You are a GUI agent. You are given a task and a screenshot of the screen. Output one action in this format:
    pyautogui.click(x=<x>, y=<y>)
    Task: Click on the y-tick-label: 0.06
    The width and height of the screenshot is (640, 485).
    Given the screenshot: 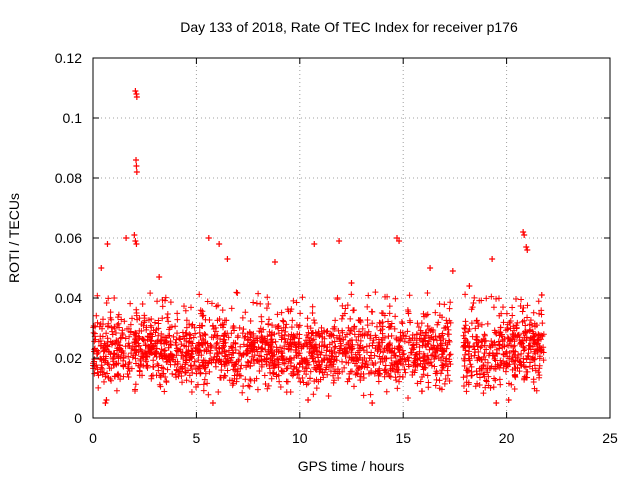 What is the action you would take?
    pyautogui.click(x=68, y=238)
    